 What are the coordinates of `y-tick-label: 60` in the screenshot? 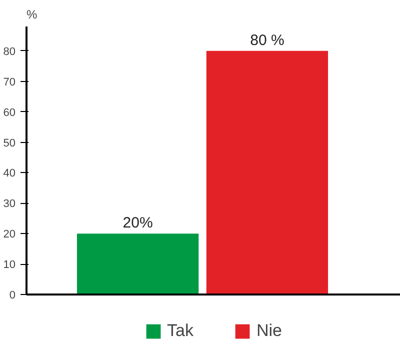 It's located at (9, 112).